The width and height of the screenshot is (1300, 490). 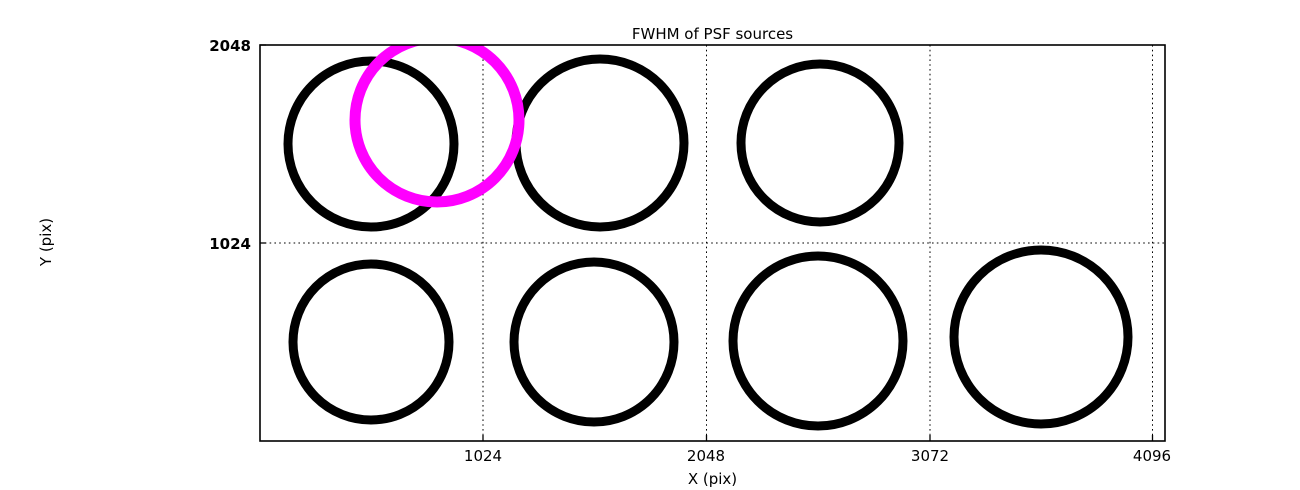 What do you see at coordinates (1152, 456) in the screenshot?
I see `xtick-label-4096: 4096` at bounding box center [1152, 456].